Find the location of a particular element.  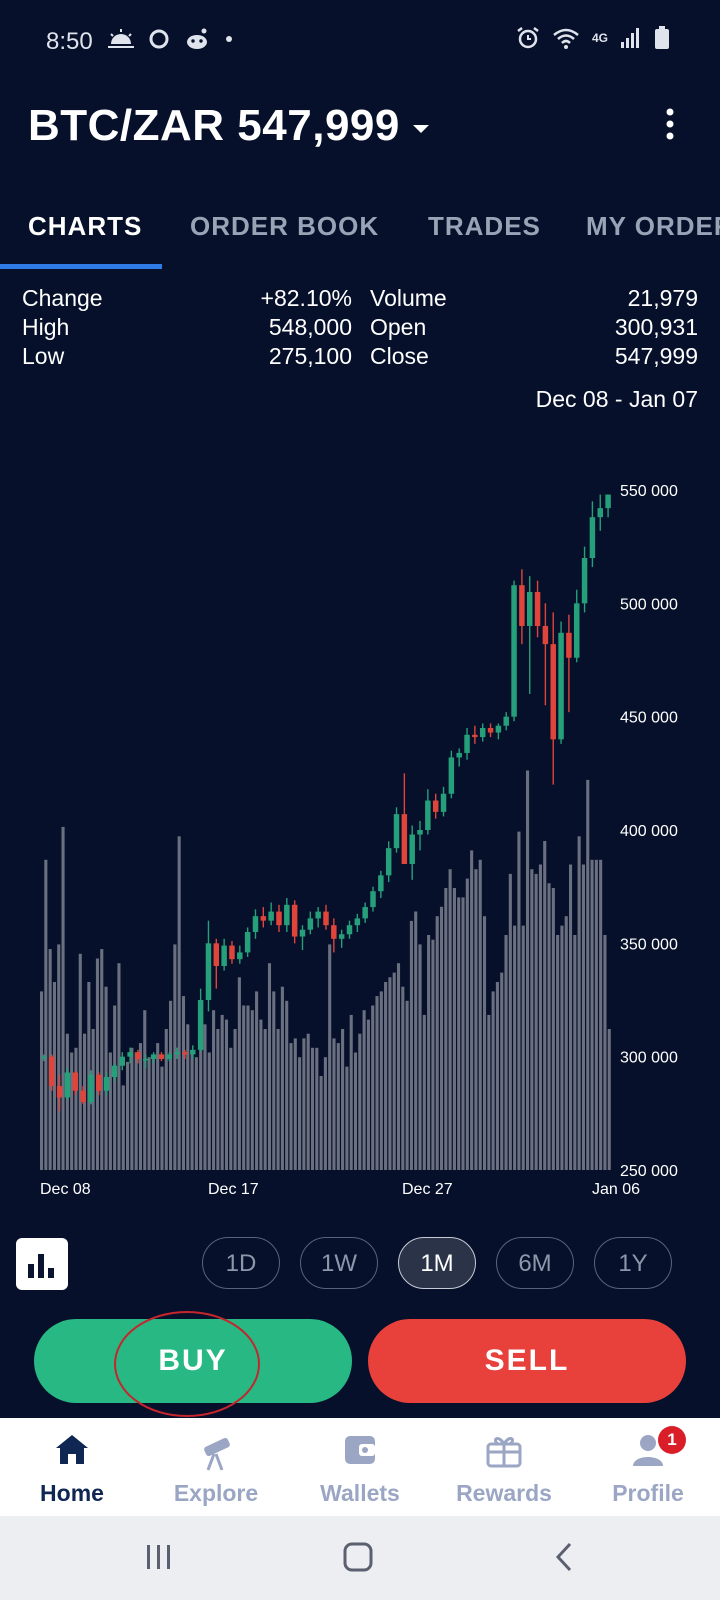

period-1y: 1Y is located at coordinates (633, 1263).